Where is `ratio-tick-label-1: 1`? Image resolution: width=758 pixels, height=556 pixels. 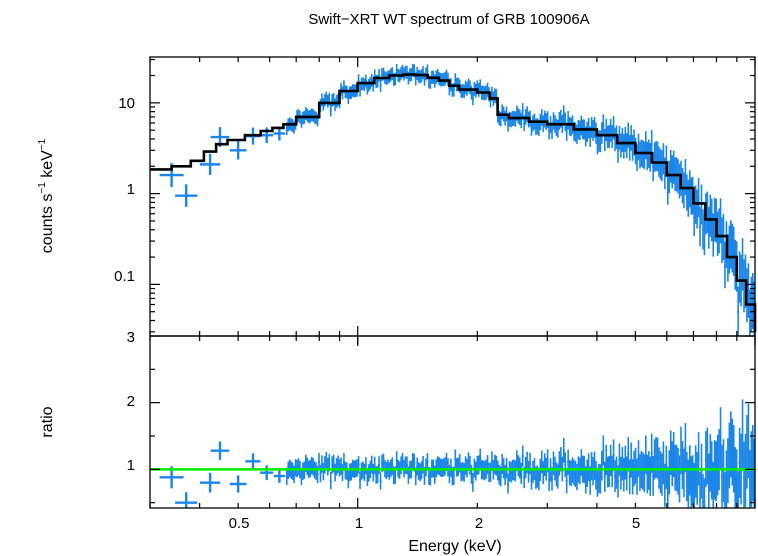 ratio-tick-label-1: 1 is located at coordinates (131, 465).